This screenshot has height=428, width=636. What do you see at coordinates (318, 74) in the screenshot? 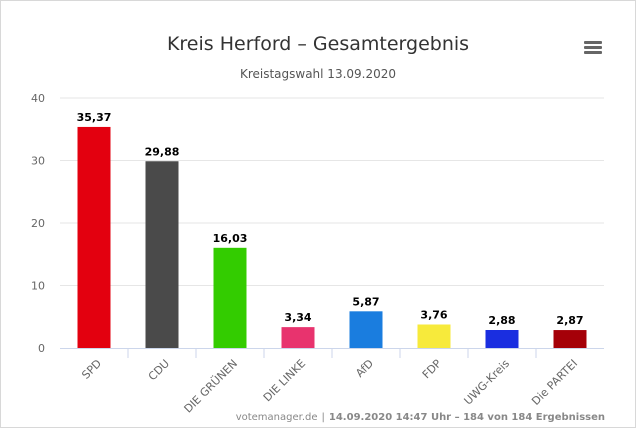
I see `chart-subtitle: Kreistagswahl 13.09.2020` at bounding box center [318, 74].